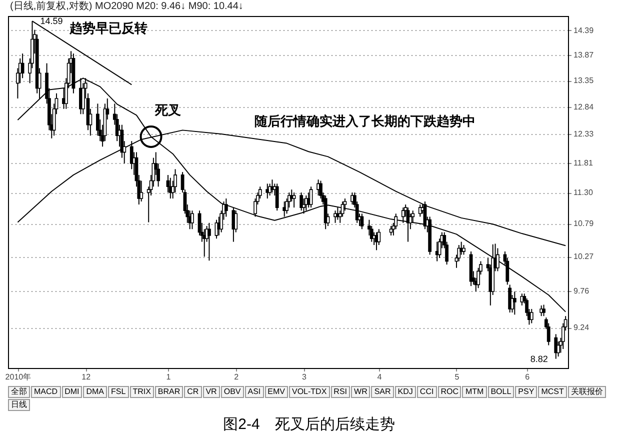 The height and width of the screenshot is (445, 618). I want to click on y-tick-label: 11.81, so click(584, 163).